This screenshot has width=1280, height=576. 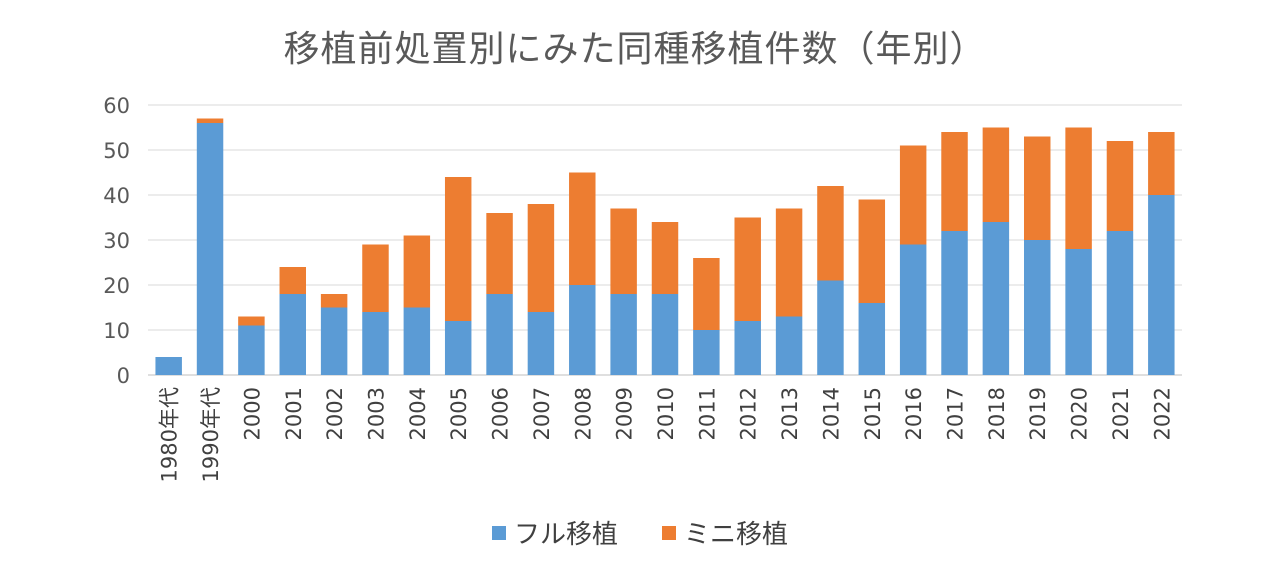 What do you see at coordinates (1162, 413) in the screenshot?
I see `x-tick-label: 2022` at bounding box center [1162, 413].